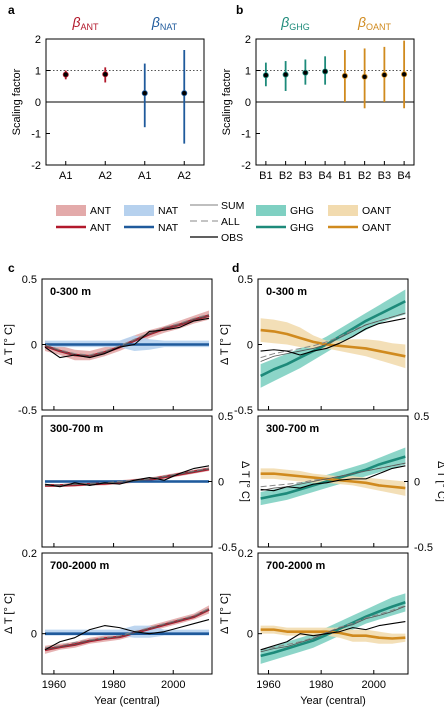  What do you see at coordinates (403, 176) in the screenshot?
I see `x-tick-label: B4` at bounding box center [403, 176].